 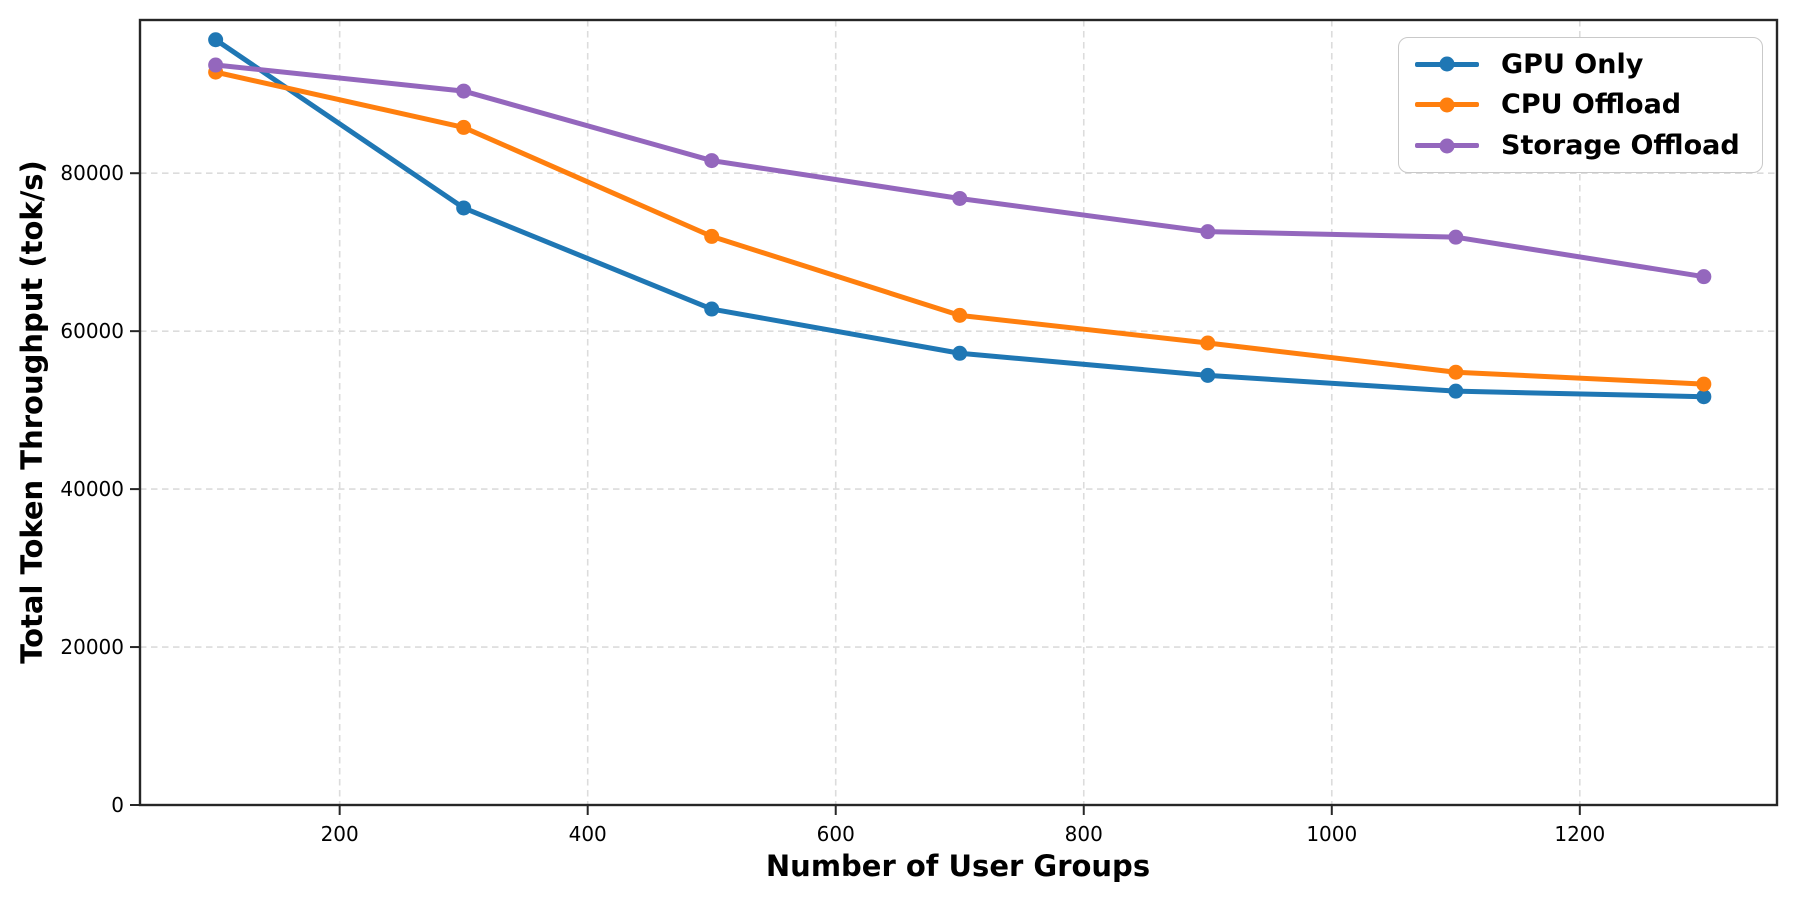 I want to click on legend-dot-gpu-only, so click(x=1447, y=64).